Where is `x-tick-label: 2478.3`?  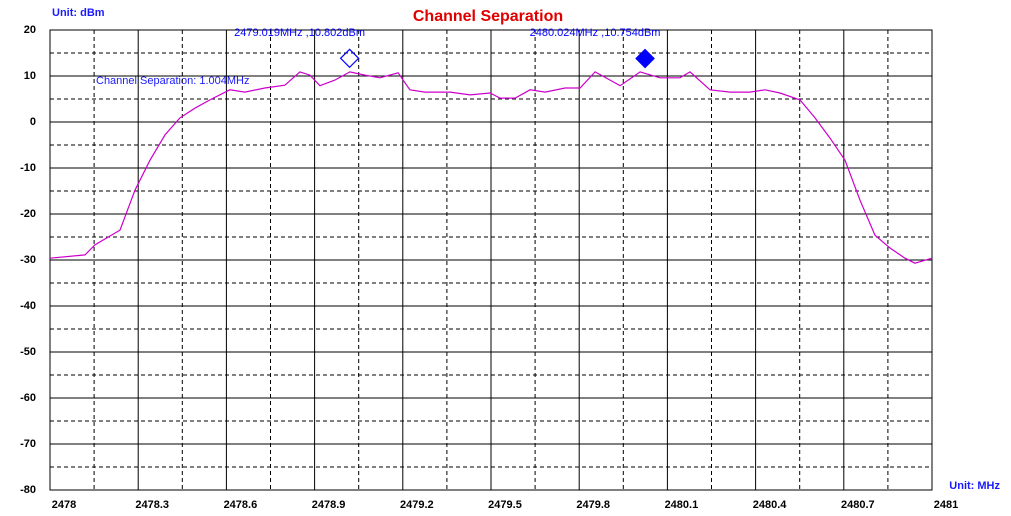 x-tick-label: 2478.3 is located at coordinates (152, 505).